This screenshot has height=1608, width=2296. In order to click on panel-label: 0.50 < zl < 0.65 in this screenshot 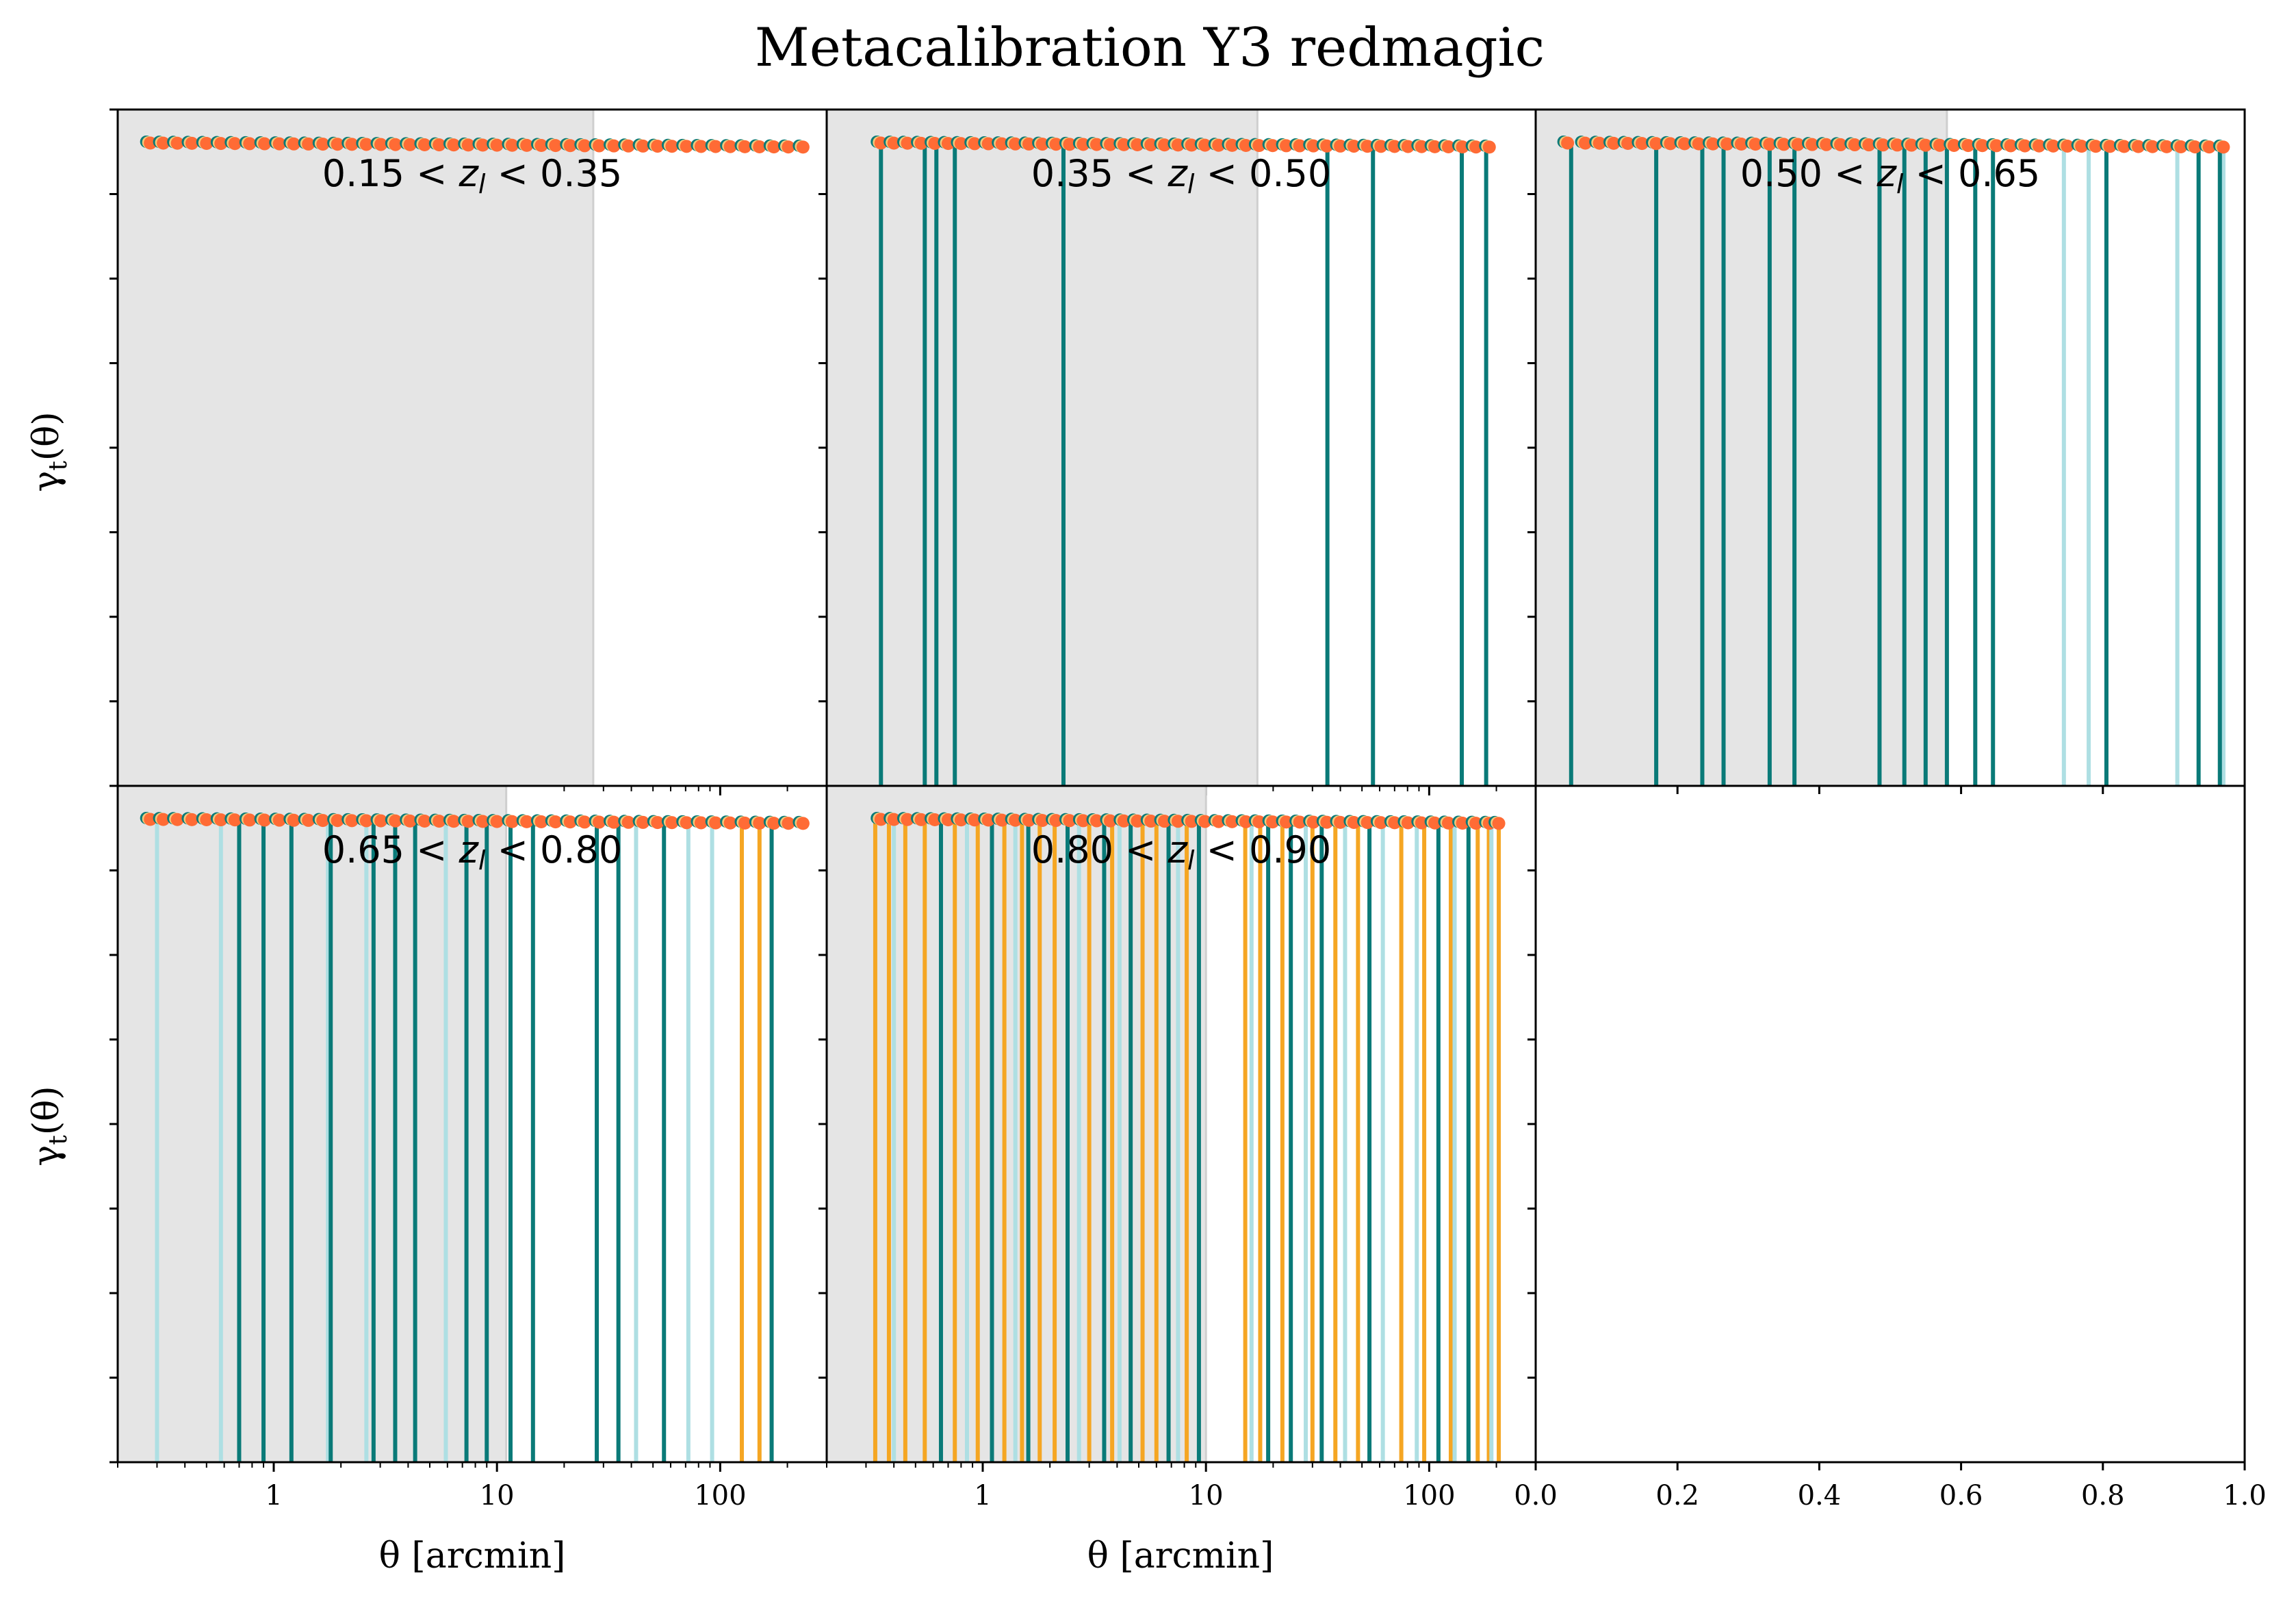, I will do `click(1890, 175)`.